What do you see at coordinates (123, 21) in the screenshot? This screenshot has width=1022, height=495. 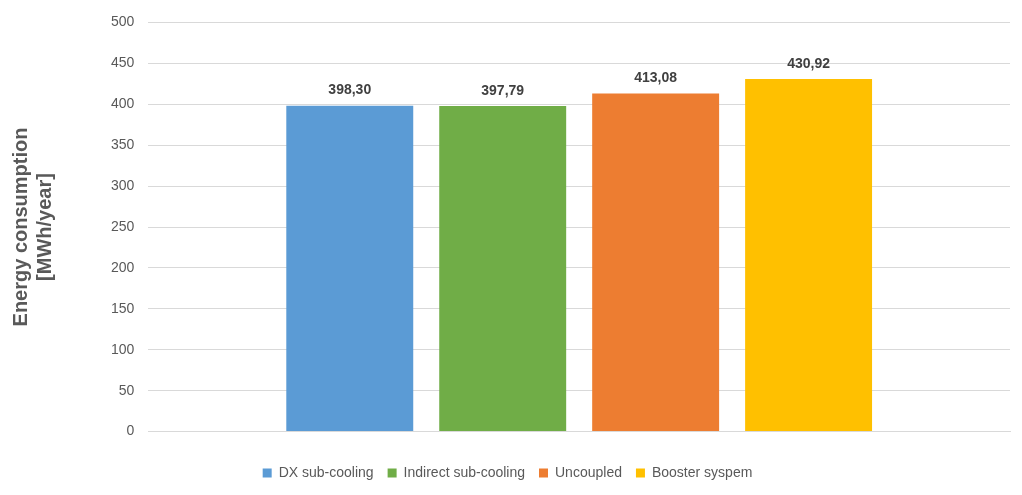 I see `y-tick-label: 500` at bounding box center [123, 21].